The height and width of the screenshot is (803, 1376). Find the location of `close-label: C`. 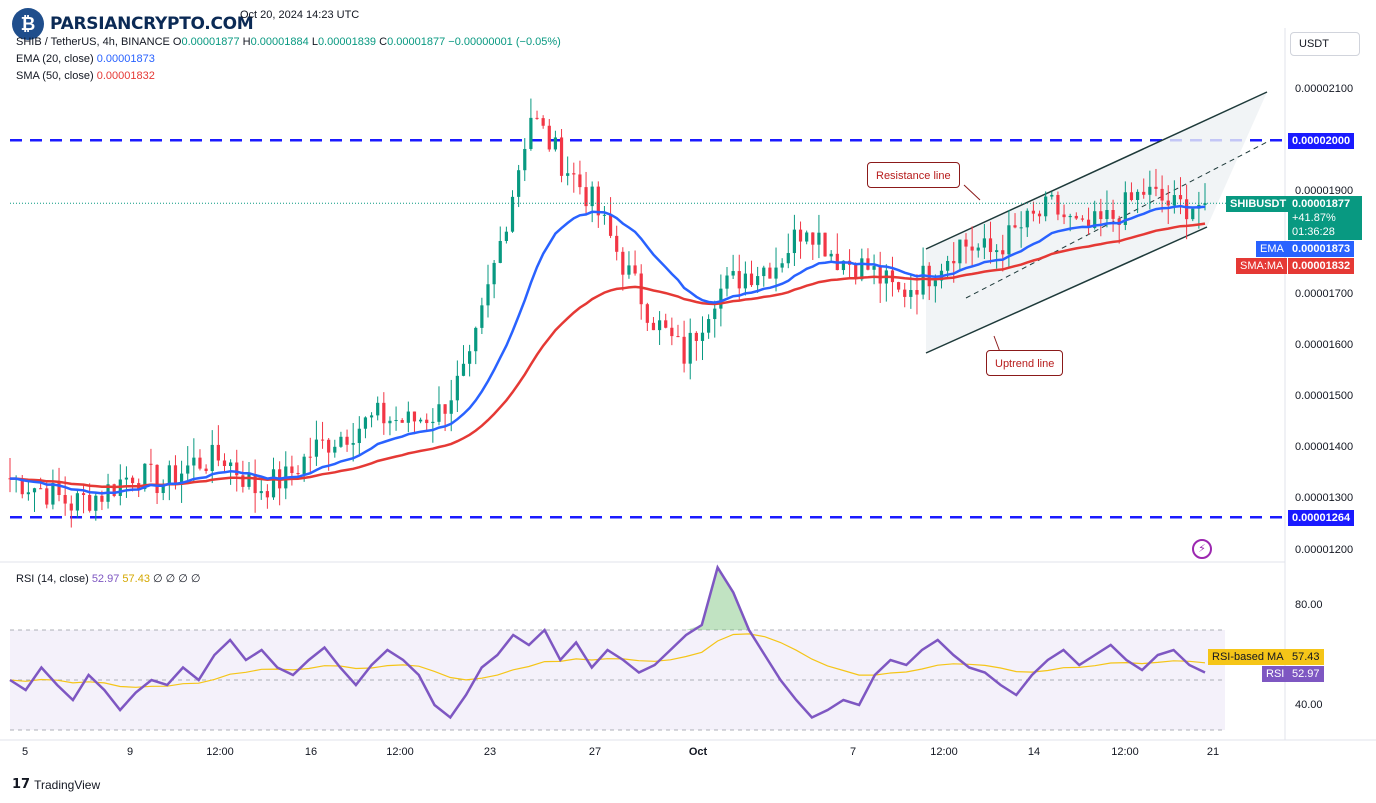

close-label: C is located at coordinates (383, 42).